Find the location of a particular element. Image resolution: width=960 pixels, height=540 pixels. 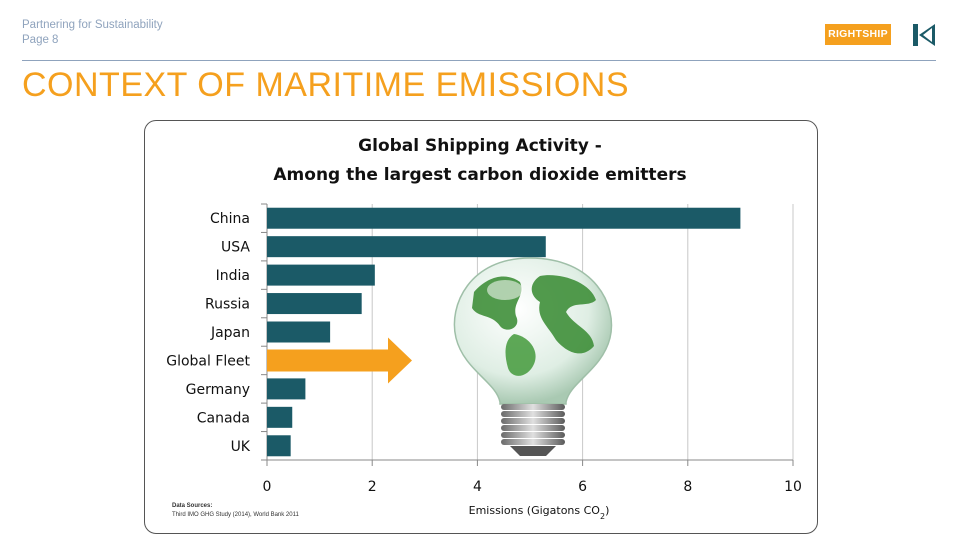

bar-japan is located at coordinates (299, 332).